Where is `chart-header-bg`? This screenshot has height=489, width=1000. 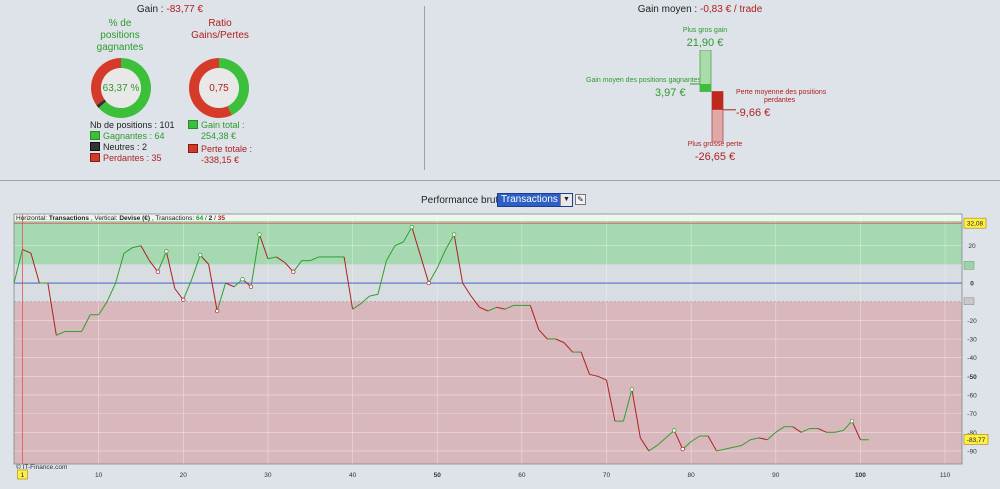 chart-header-bg is located at coordinates (488, 217).